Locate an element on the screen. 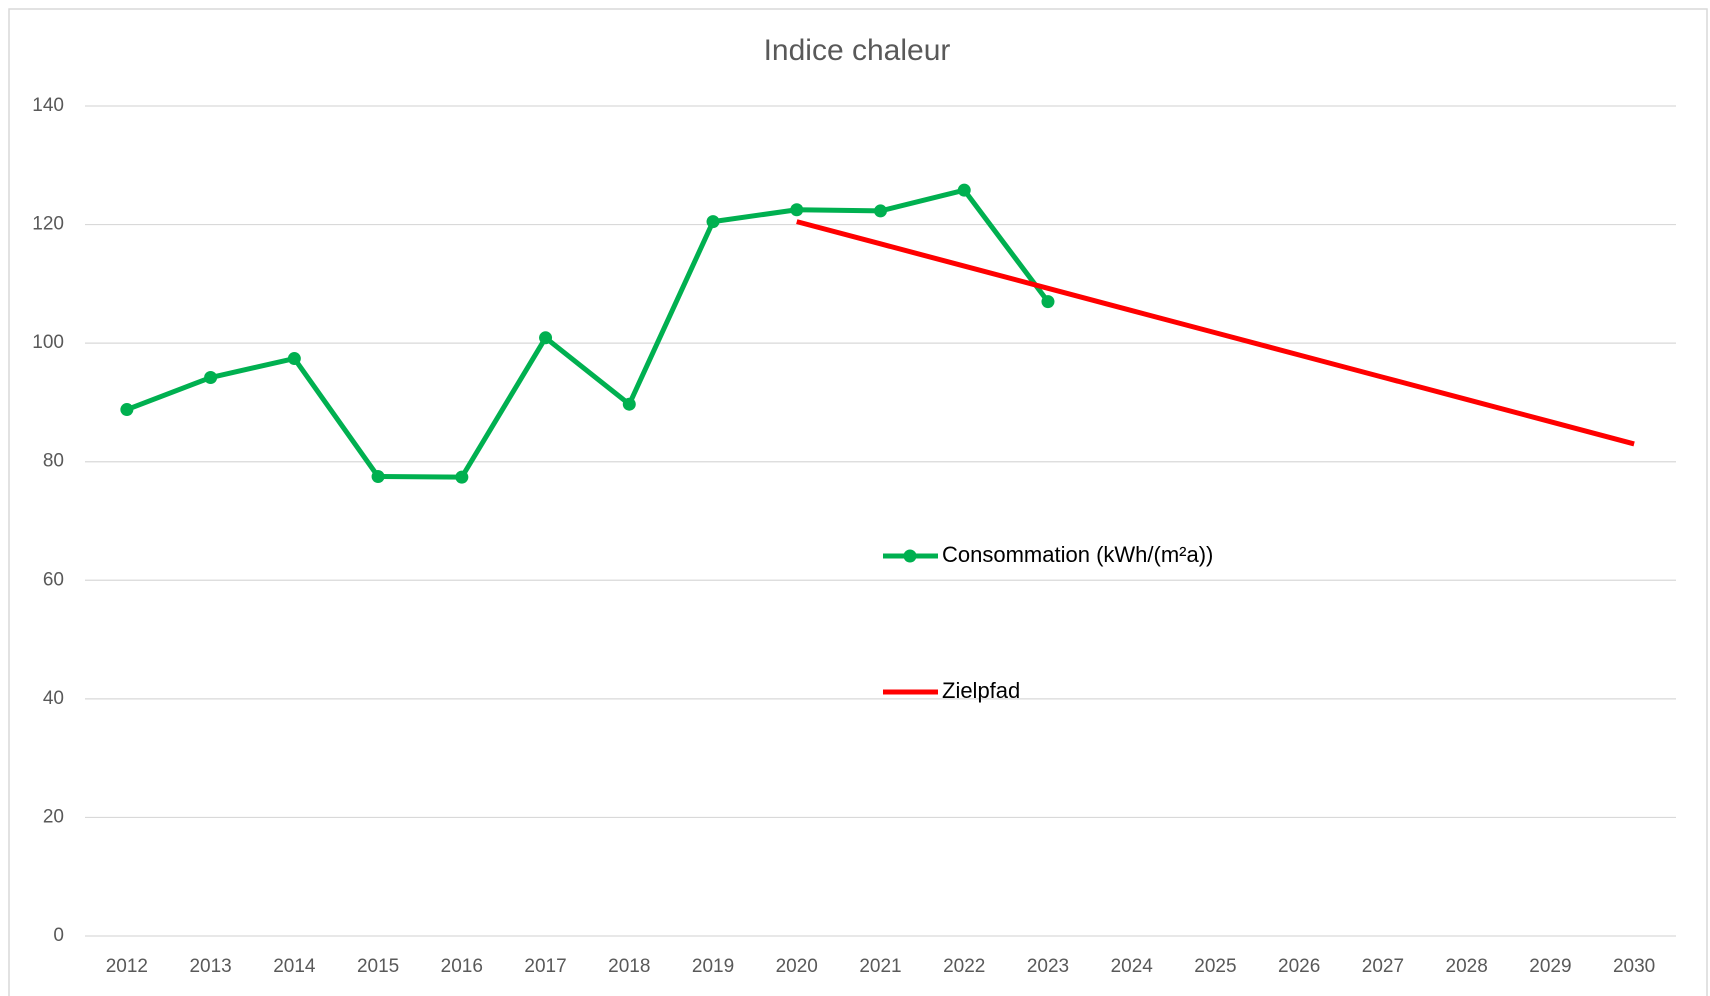 The width and height of the screenshot is (1710, 996). x-tick-label: 2024 is located at coordinates (1132, 966).